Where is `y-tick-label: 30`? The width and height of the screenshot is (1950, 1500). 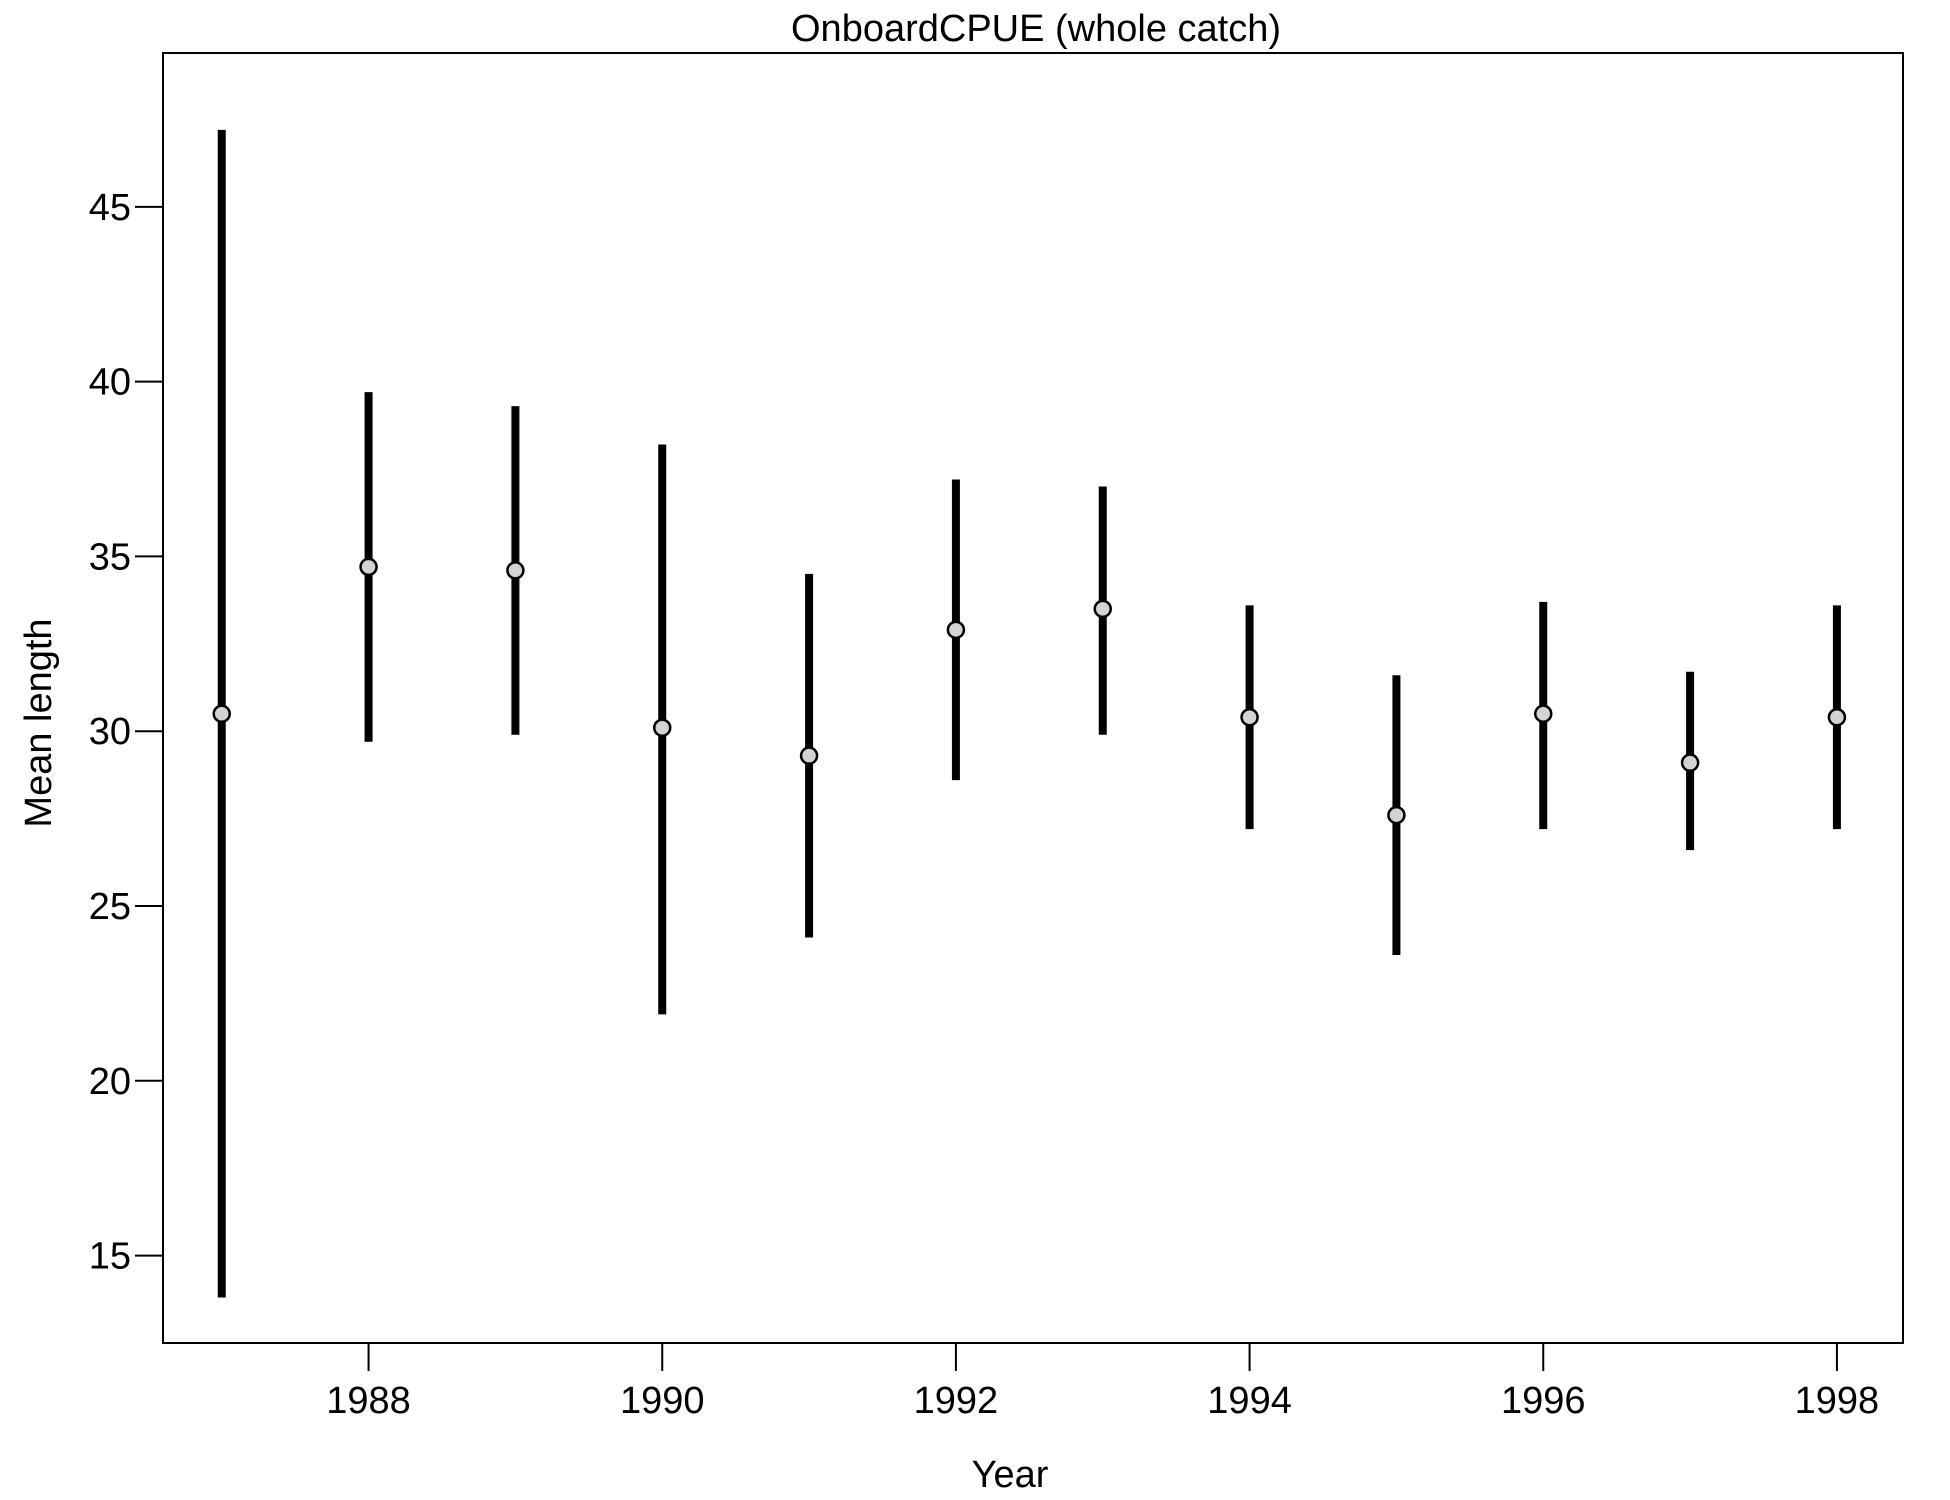
y-tick-label: 30 is located at coordinates (110, 732).